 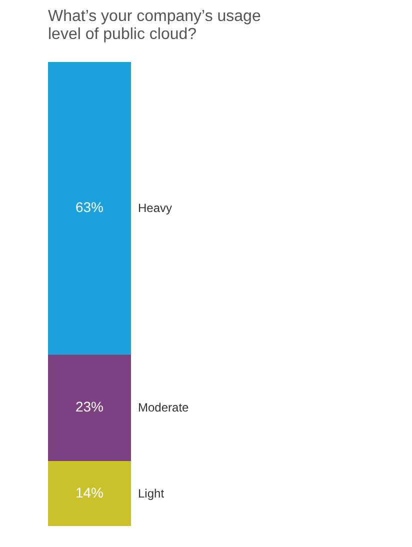 I want to click on data-label: 63%, so click(x=89, y=207).